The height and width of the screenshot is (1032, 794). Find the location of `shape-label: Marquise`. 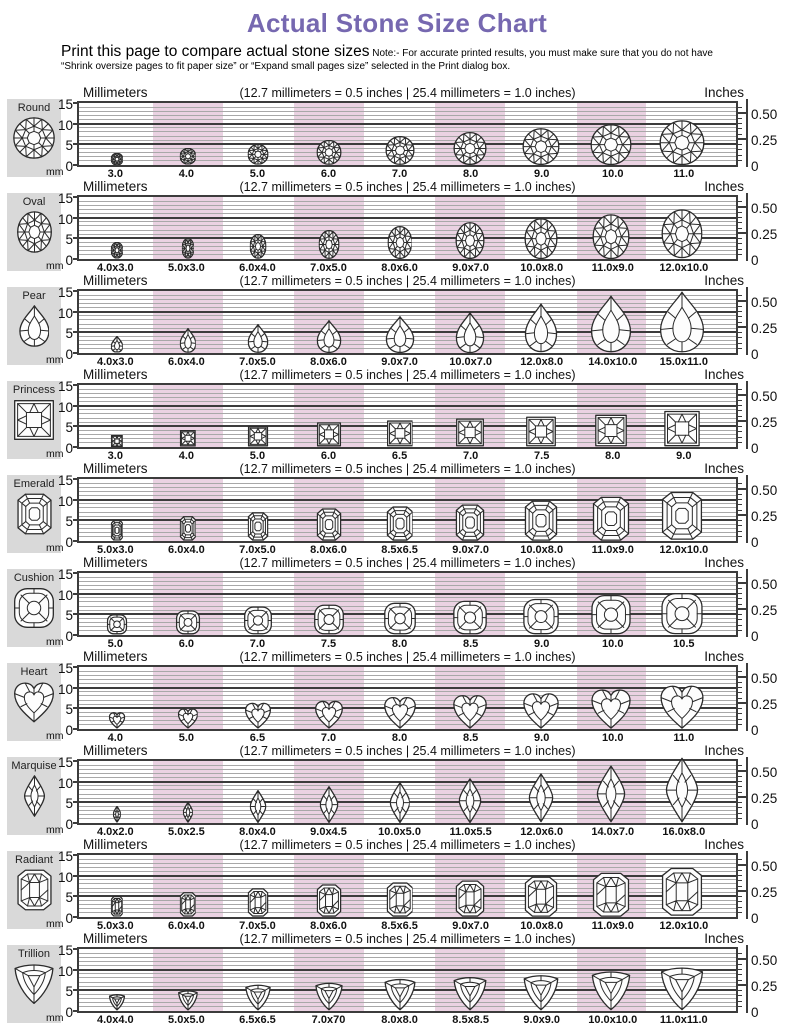

shape-label: Marquise is located at coordinates (34, 766).